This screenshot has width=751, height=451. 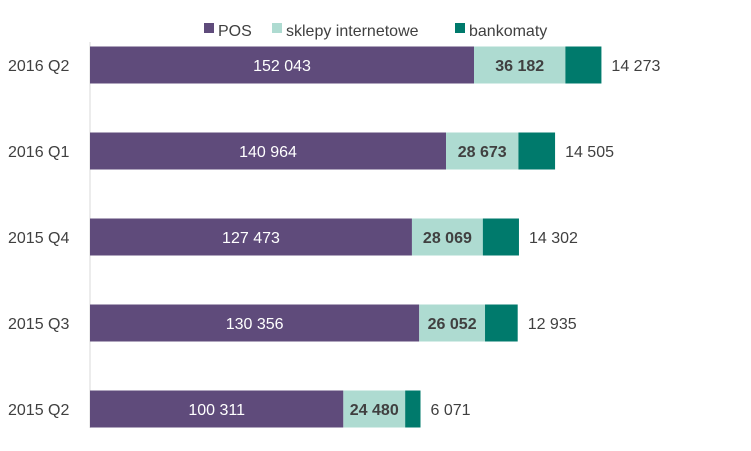 I want to click on data-label-2-1: 28 069, so click(x=447, y=238).